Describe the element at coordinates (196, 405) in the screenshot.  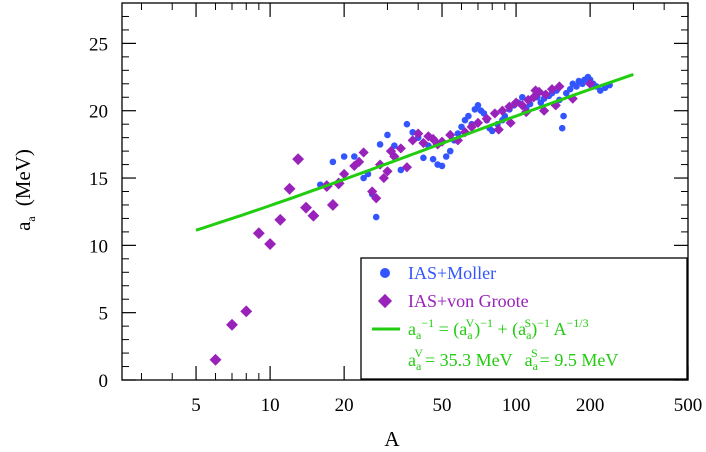
I see `x-tick-label-0: 5` at that location.